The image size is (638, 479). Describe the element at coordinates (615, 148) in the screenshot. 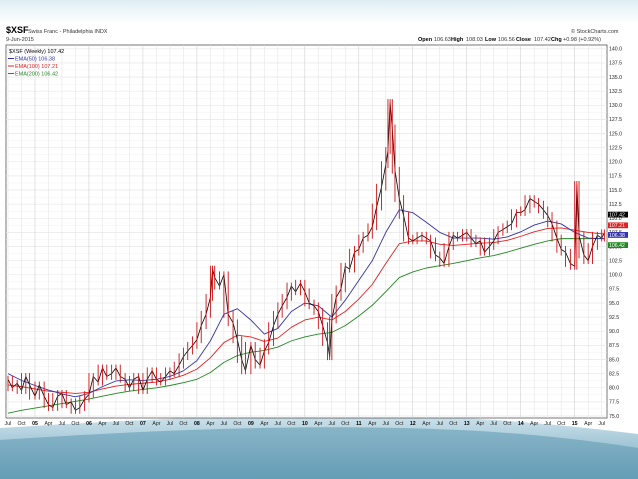

I see `y-tick-label: 122.5` at that location.